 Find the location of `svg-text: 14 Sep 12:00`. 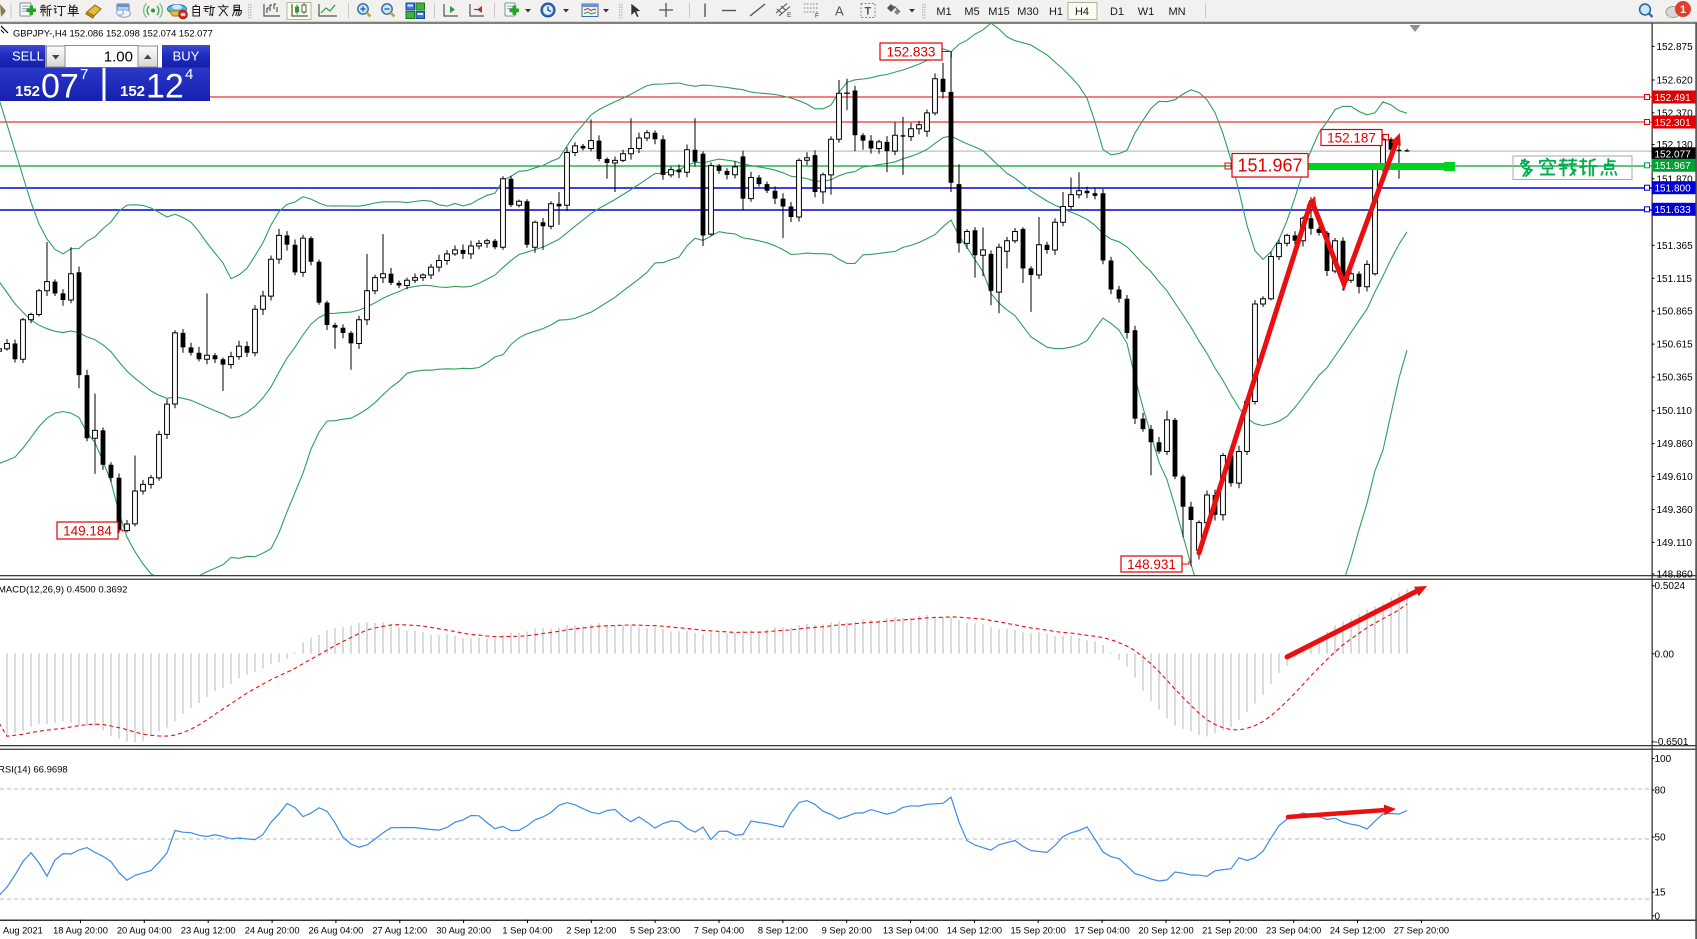

svg-text: 14 Sep 12:00 is located at coordinates (974, 931).